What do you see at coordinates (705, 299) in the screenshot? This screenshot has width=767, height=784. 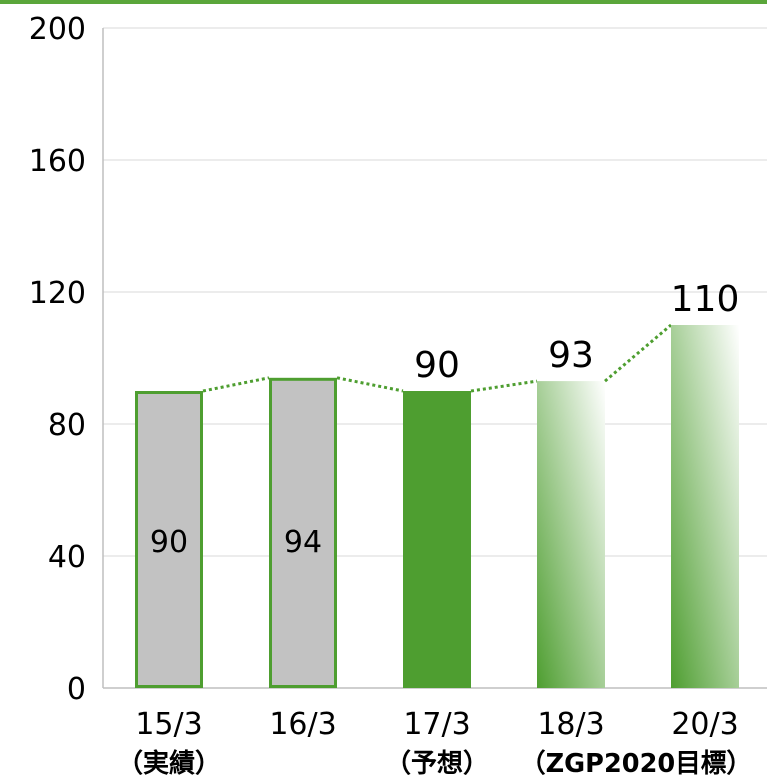 I see `data-label: 110` at bounding box center [705, 299].